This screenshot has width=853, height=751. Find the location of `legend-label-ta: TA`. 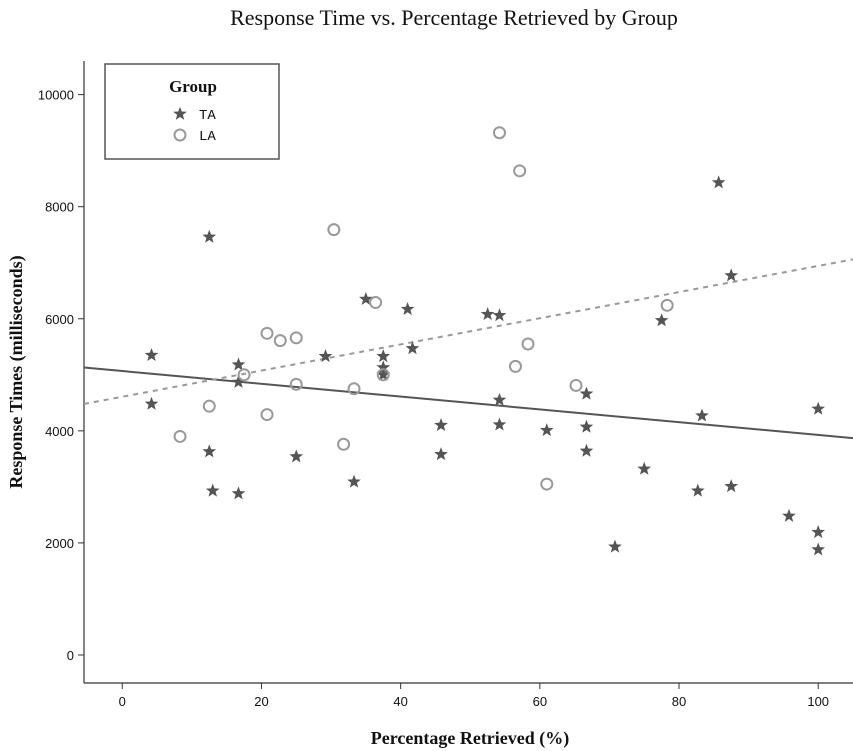

legend-label-ta: TA is located at coordinates (207, 116).